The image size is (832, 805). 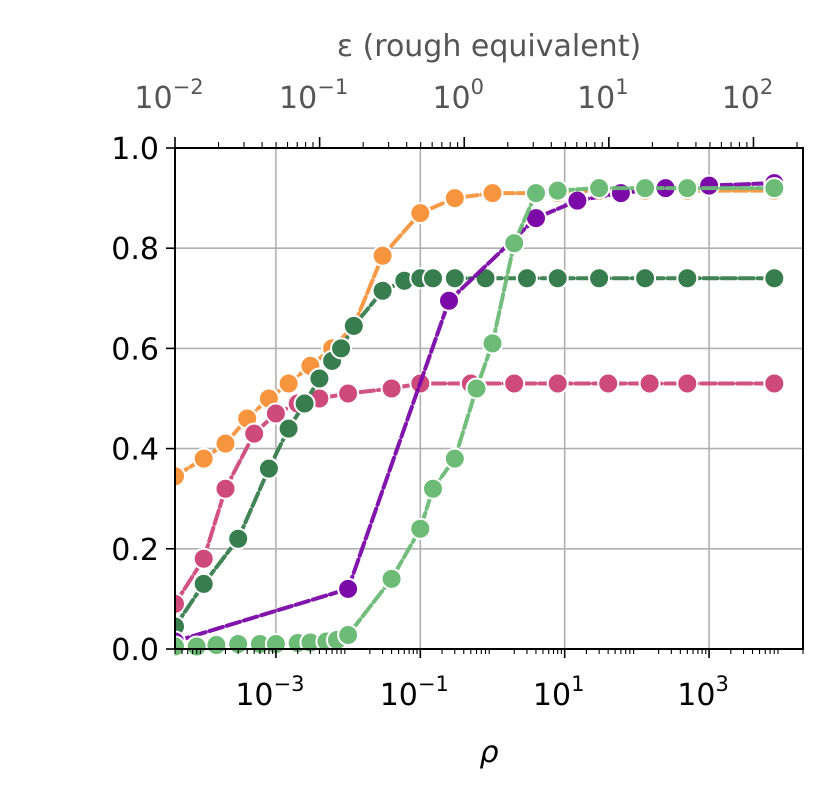 What do you see at coordinates (135, 349) in the screenshot?
I see `y-tick-label: 0.6` at bounding box center [135, 349].